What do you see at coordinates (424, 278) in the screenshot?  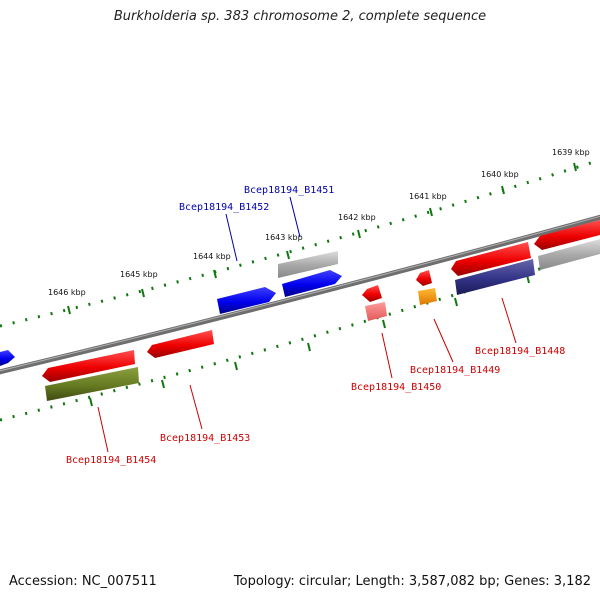 I see `gene-arrow-red-small` at bounding box center [424, 278].